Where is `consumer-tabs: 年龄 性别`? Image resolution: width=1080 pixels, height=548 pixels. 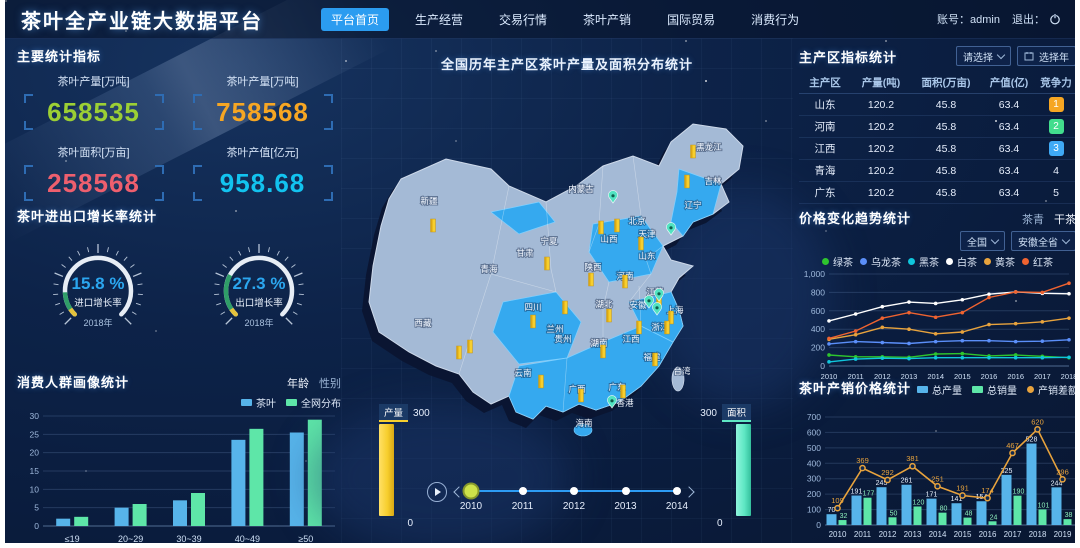
consumer-tabs: 年龄 性别 is located at coordinates (314, 383).